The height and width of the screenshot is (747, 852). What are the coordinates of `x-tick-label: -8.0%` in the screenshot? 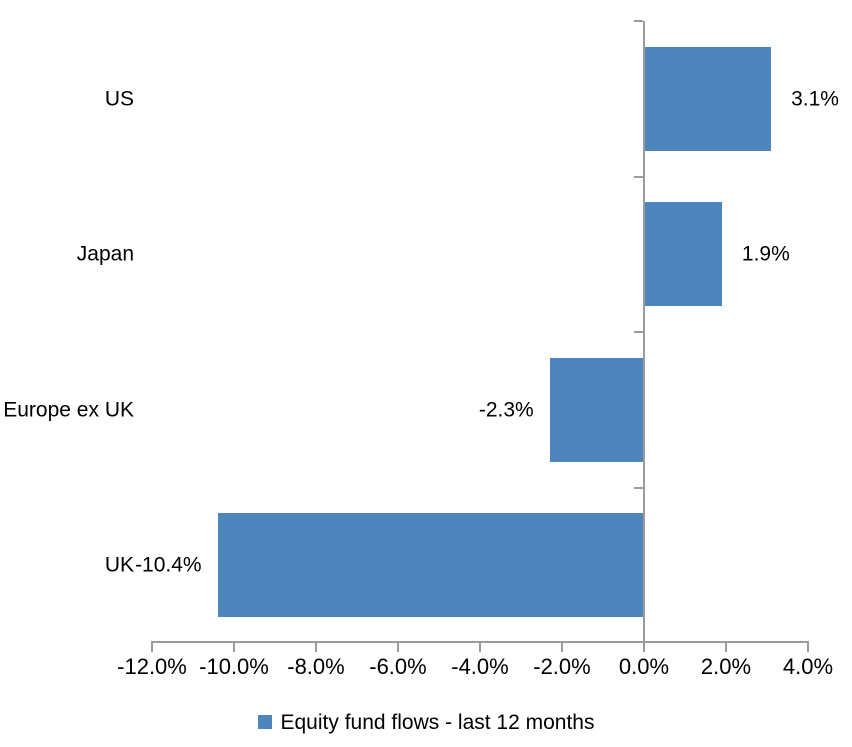 It's located at (316, 666).